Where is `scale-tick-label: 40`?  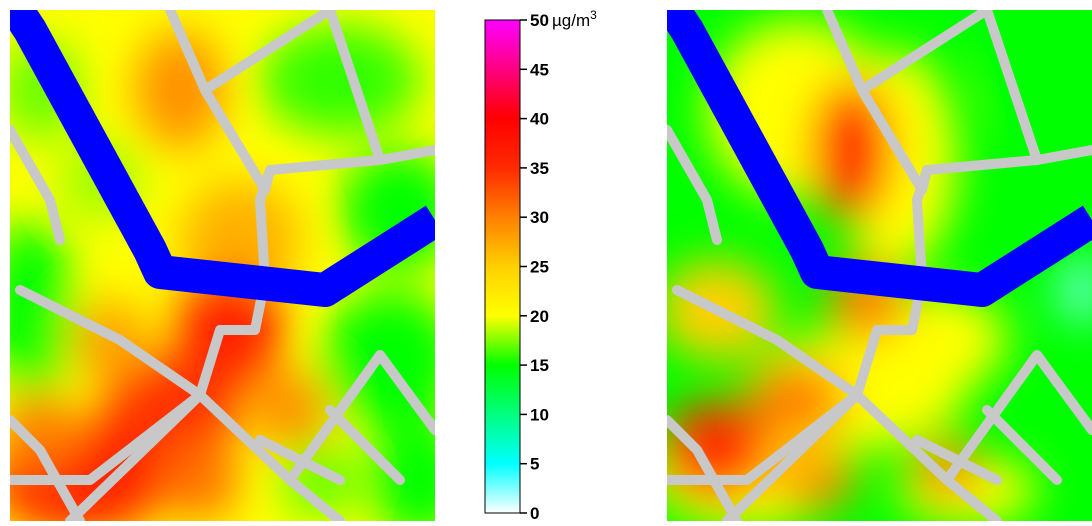 scale-tick-label: 40 is located at coordinates (539, 119).